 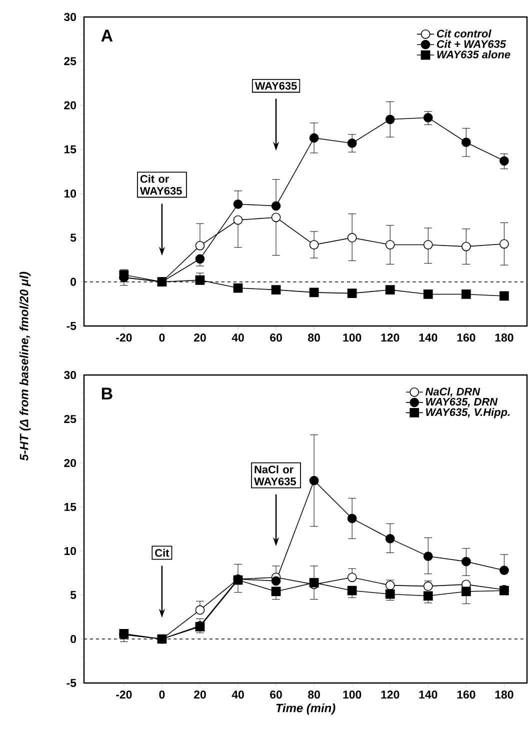 What do you see at coordinates (468, 413) in the screenshot?
I see `legend-label: WAY635, V.Hipp.` at bounding box center [468, 413].